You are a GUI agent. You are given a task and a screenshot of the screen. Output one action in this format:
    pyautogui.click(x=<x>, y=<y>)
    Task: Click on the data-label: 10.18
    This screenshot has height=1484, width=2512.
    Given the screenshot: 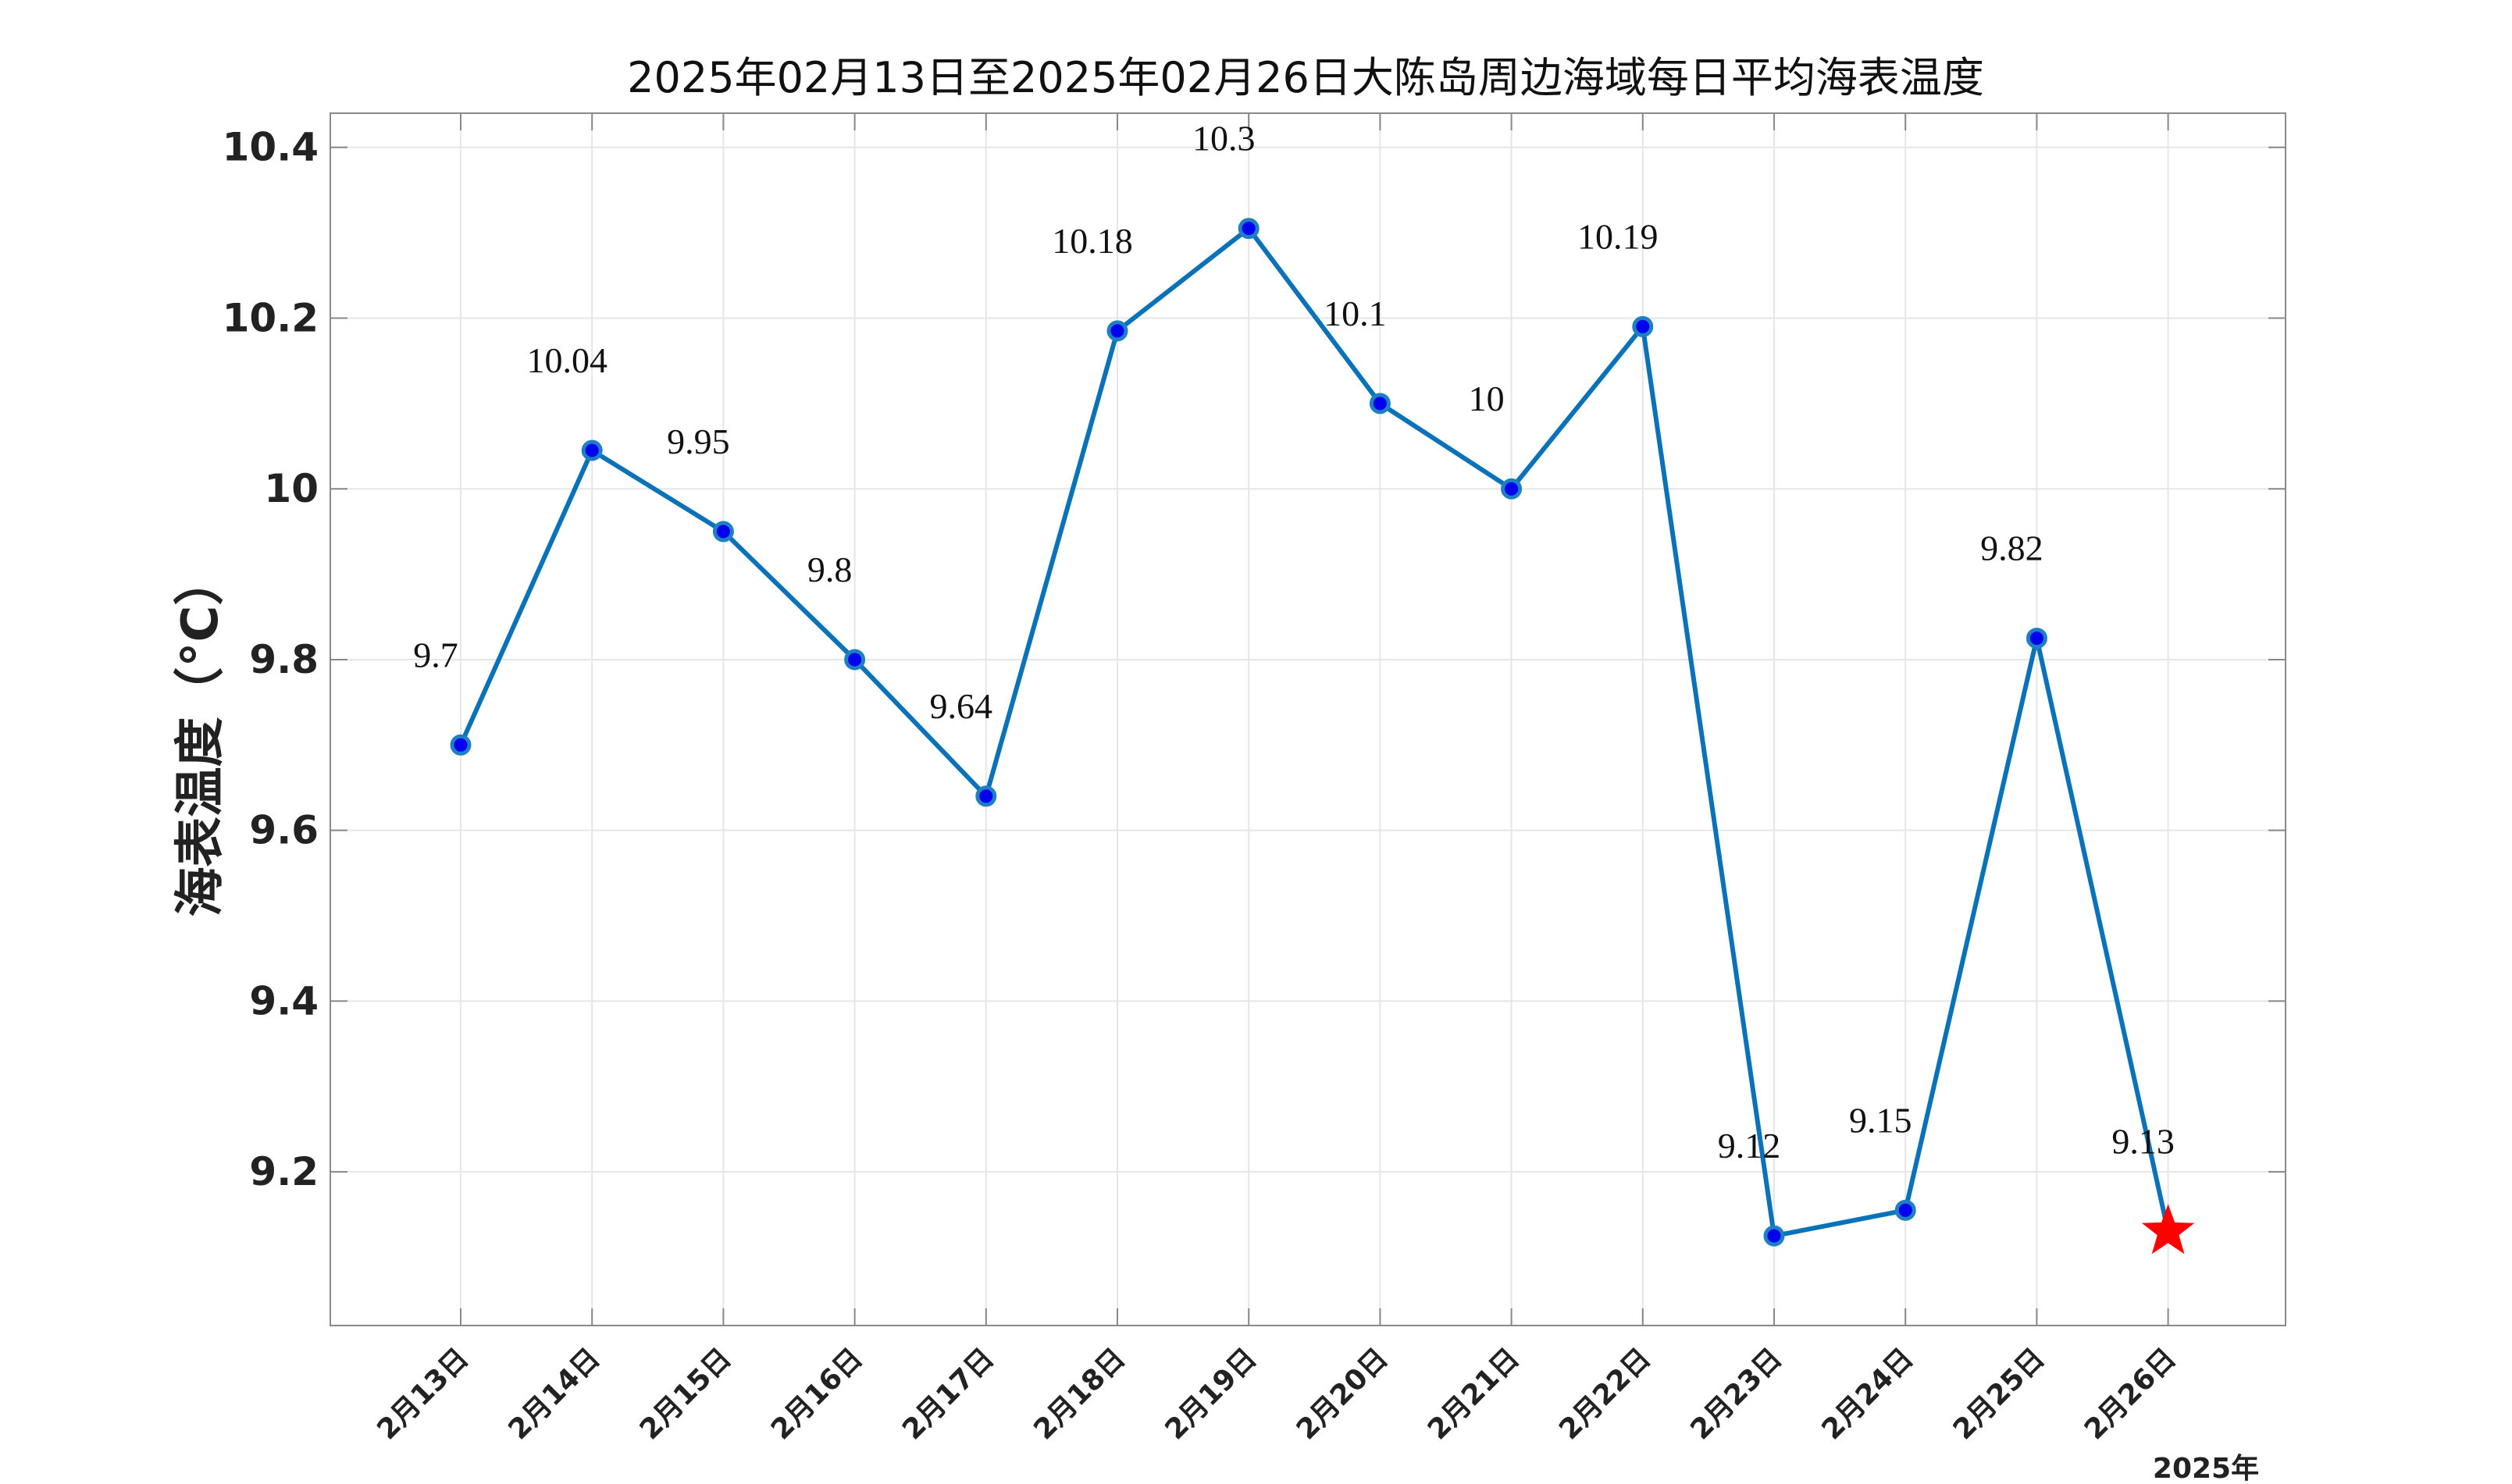 What is the action you would take?
    pyautogui.click(x=1092, y=241)
    